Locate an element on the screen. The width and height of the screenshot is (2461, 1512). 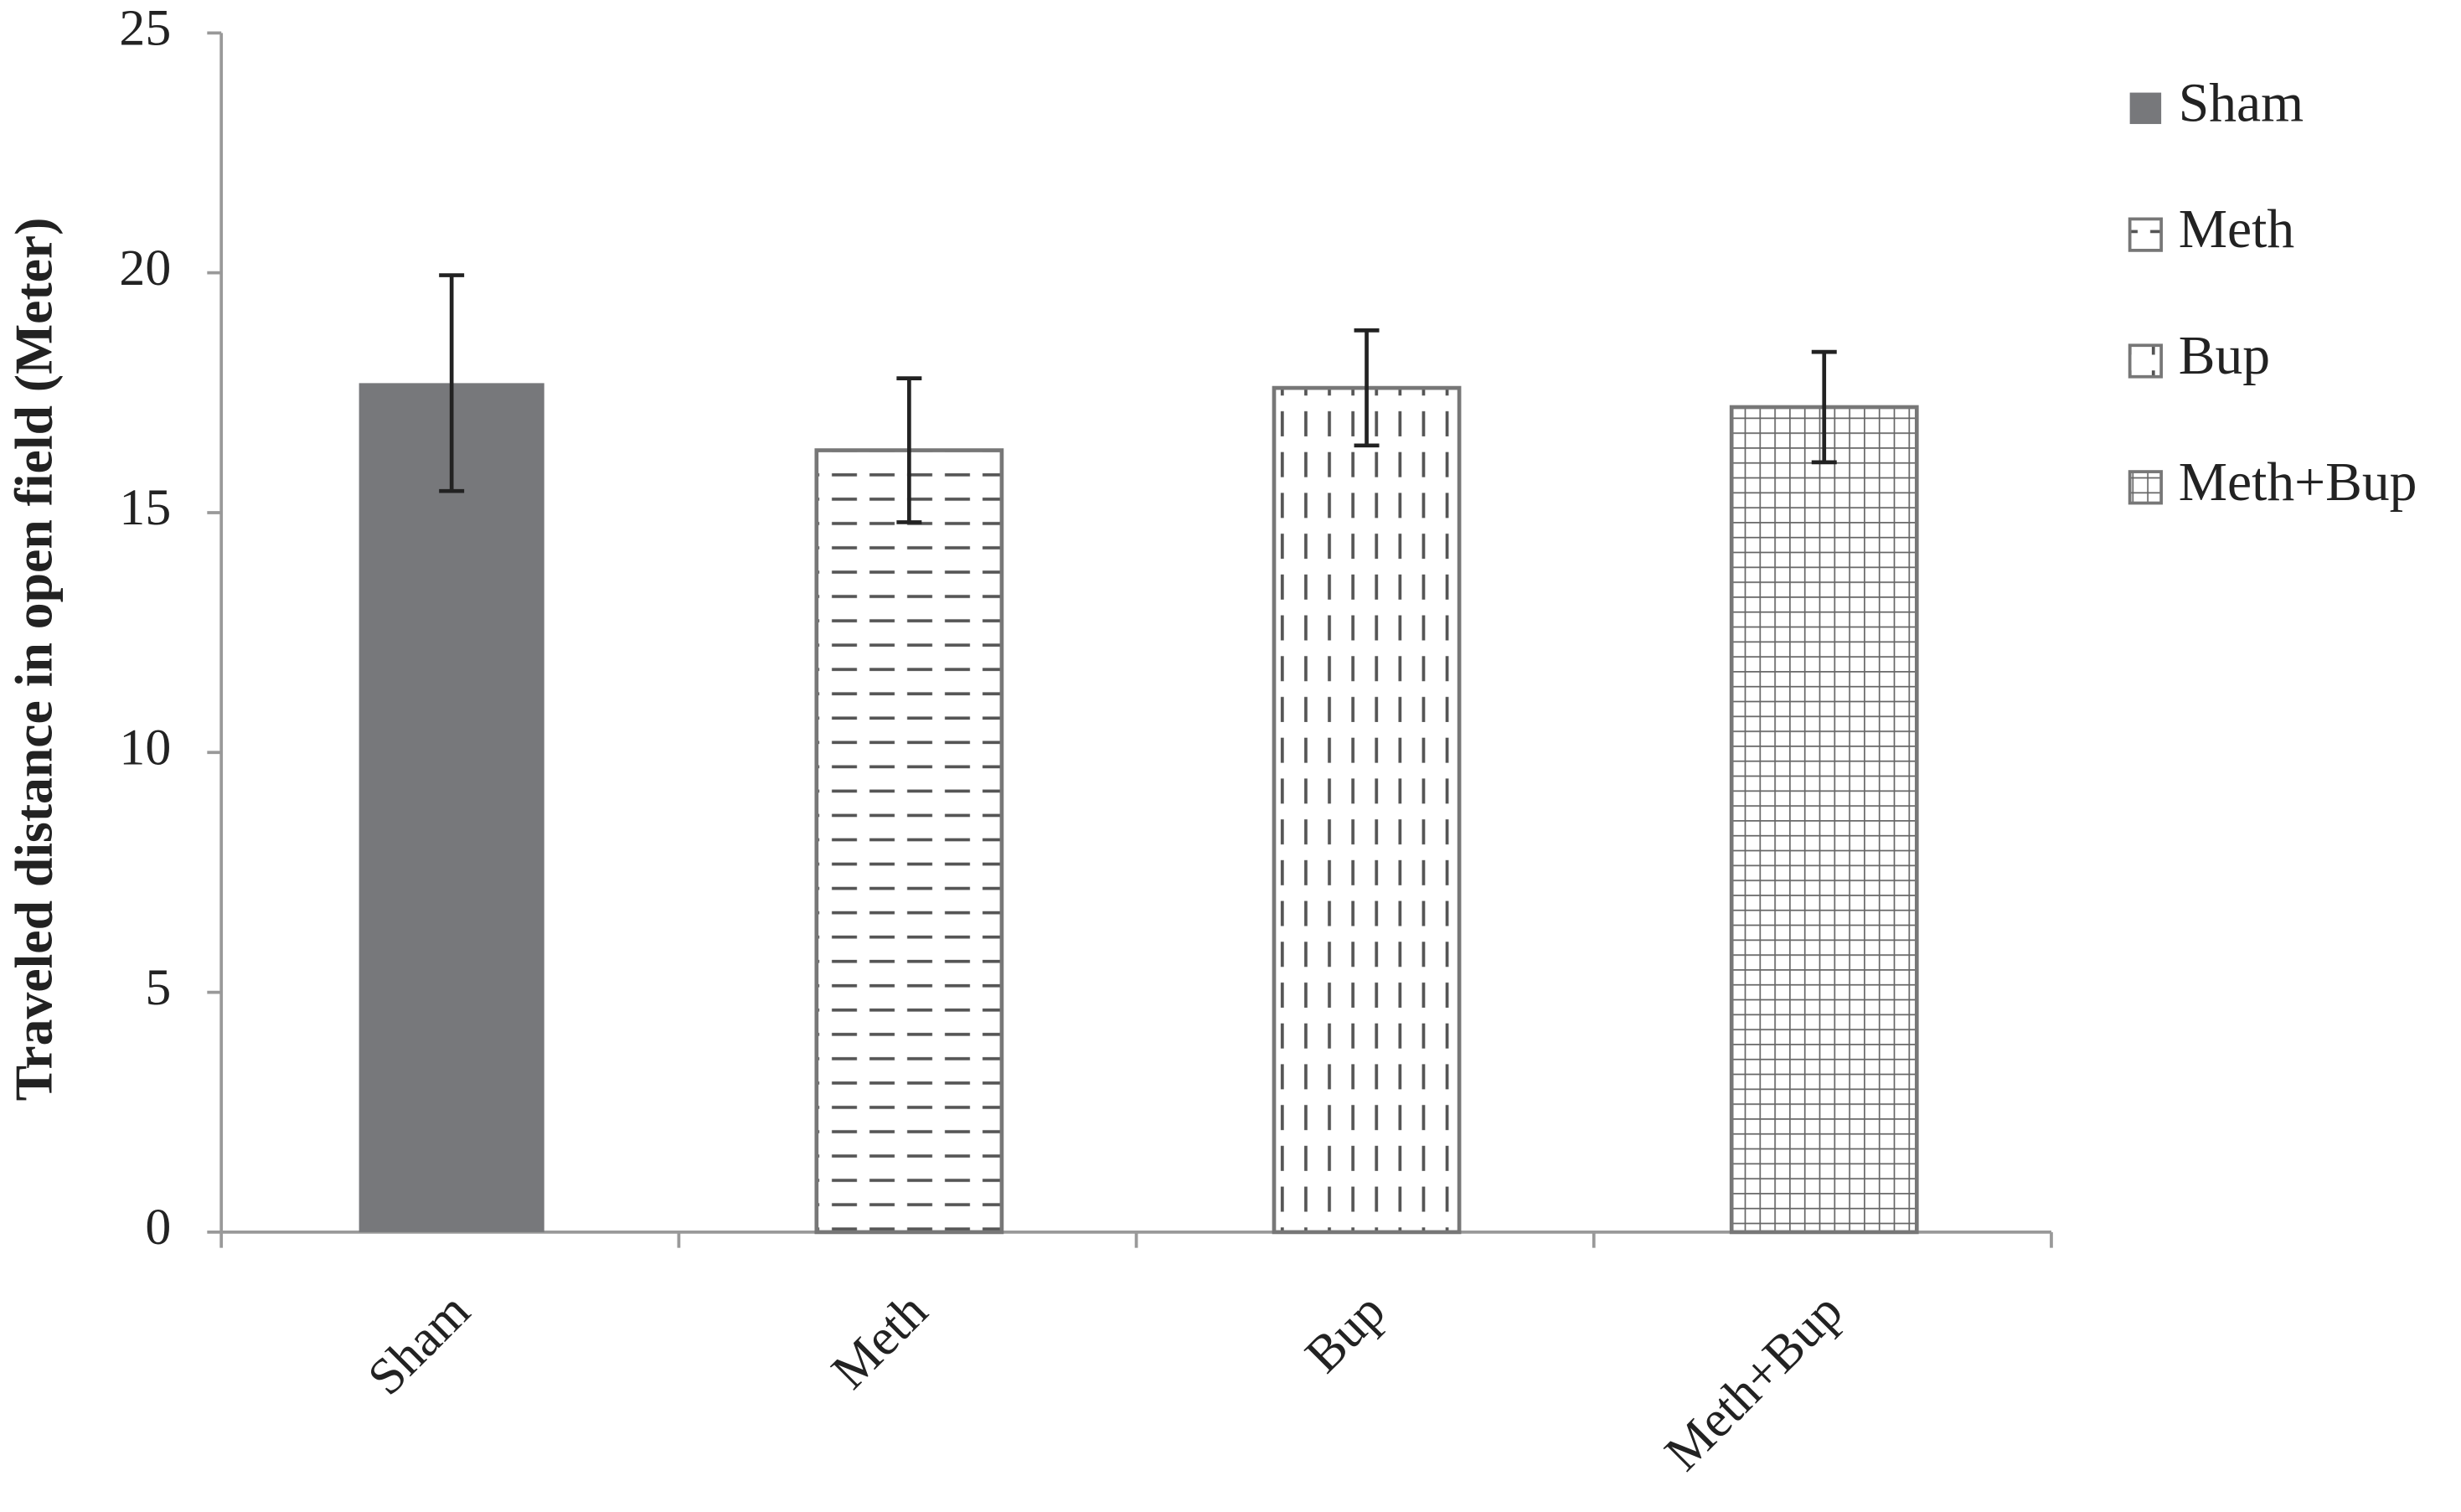
x-tick-label: Meth+Bup is located at coordinates (1754, 1382).